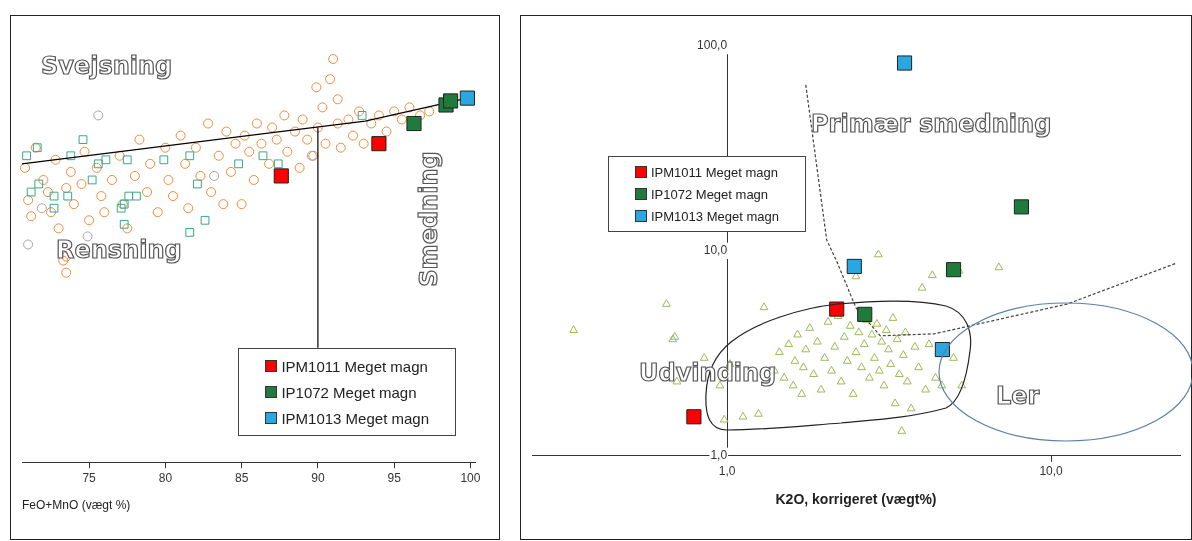  What do you see at coordinates (429, 219) in the screenshot?
I see `annotation: Smedning` at bounding box center [429, 219].